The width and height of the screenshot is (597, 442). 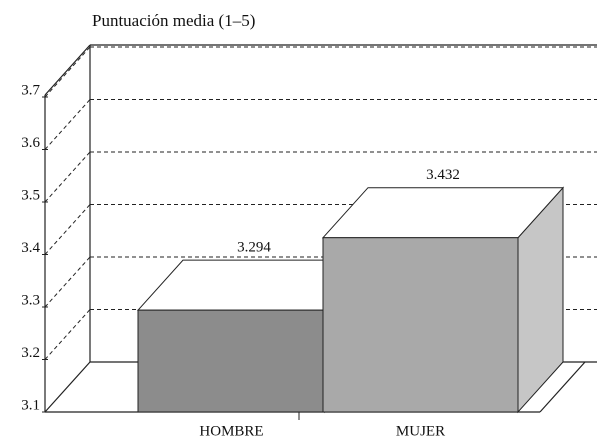 I want to click on y-tick-label: 3.7, so click(x=30, y=90).